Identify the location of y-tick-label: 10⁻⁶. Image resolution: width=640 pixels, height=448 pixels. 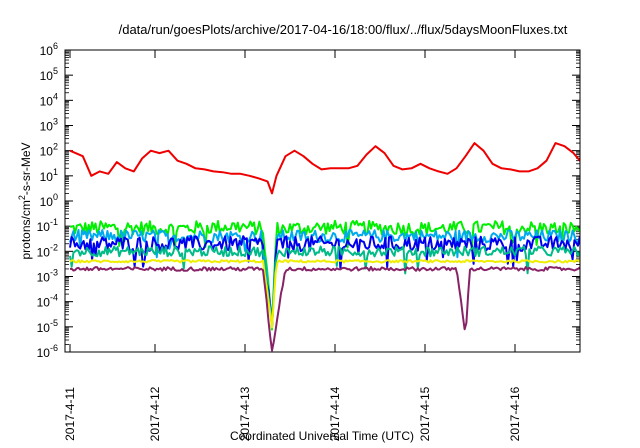
(47, 351).